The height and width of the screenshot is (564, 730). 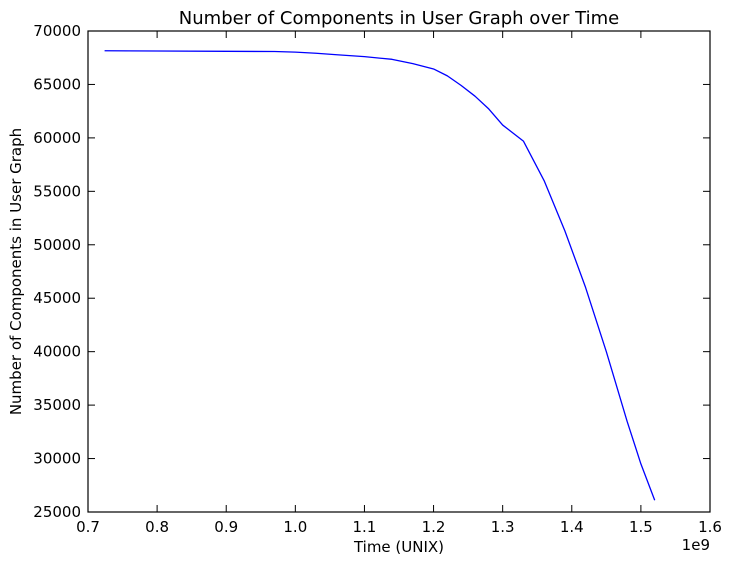 I want to click on x-tick-label: 0.8, so click(x=157, y=527).